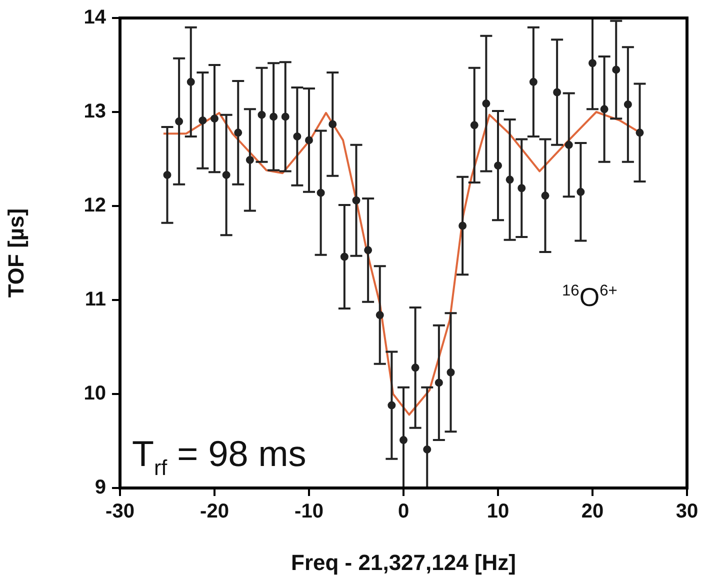  Describe the element at coordinates (214, 511) in the screenshot. I see `x-tick-label: -20` at that location.